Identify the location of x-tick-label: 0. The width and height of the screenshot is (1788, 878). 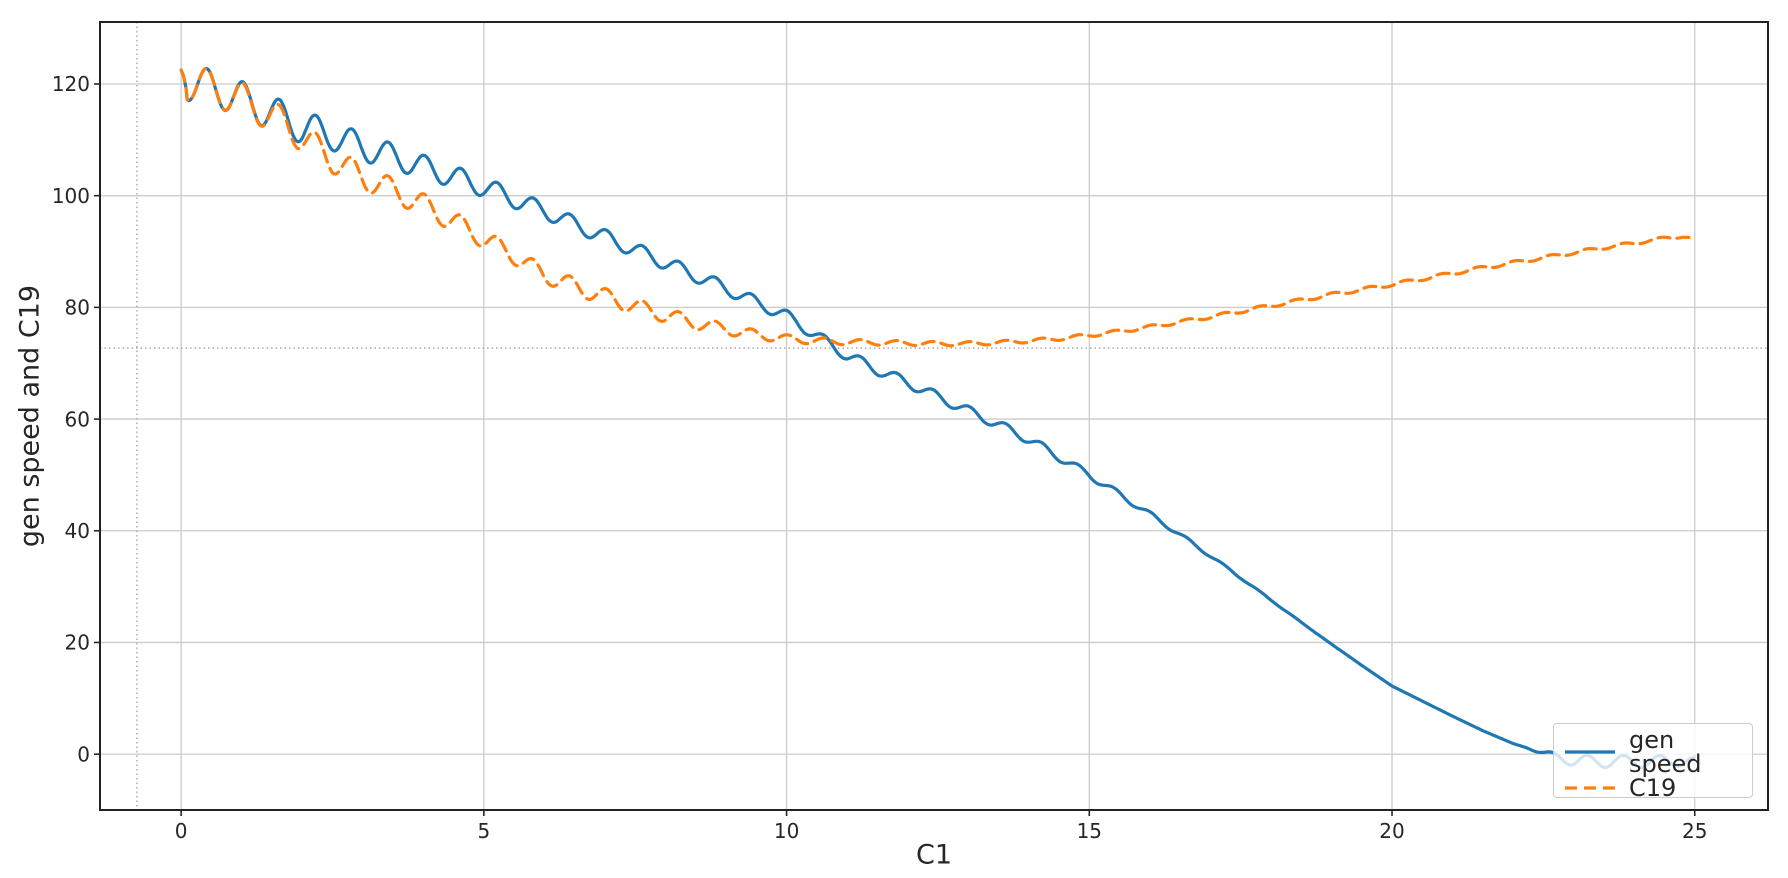
(181, 831).